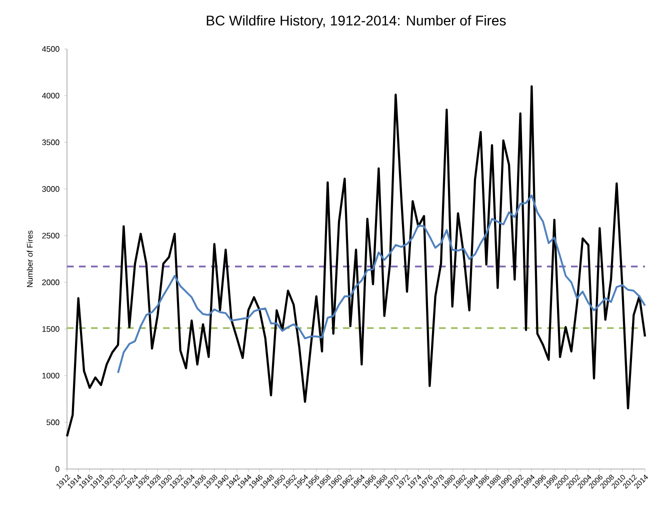  I want to click on y-tick-label: 4000, so click(51, 95).